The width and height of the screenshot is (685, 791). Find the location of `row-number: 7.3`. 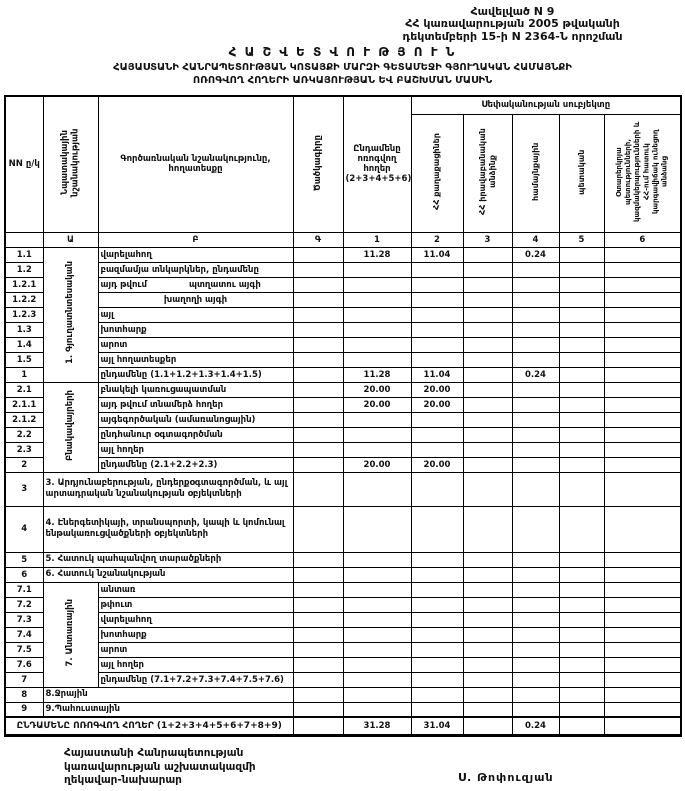

row-number: 7.3 is located at coordinates (24, 619).